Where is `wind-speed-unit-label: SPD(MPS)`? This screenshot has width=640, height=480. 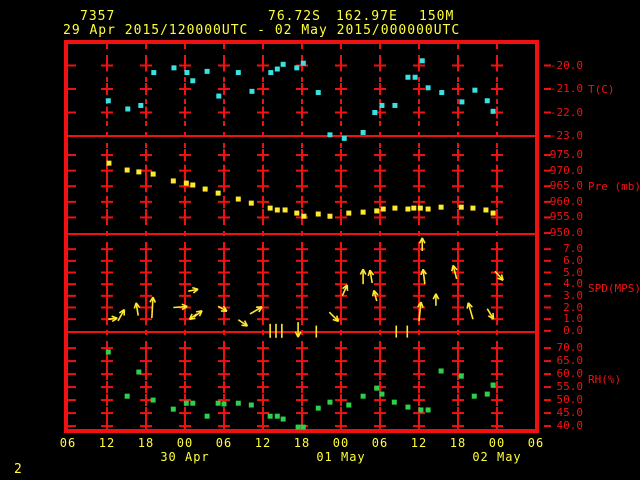 wind-speed-unit-label: SPD(MPS) is located at coordinates (614, 288).